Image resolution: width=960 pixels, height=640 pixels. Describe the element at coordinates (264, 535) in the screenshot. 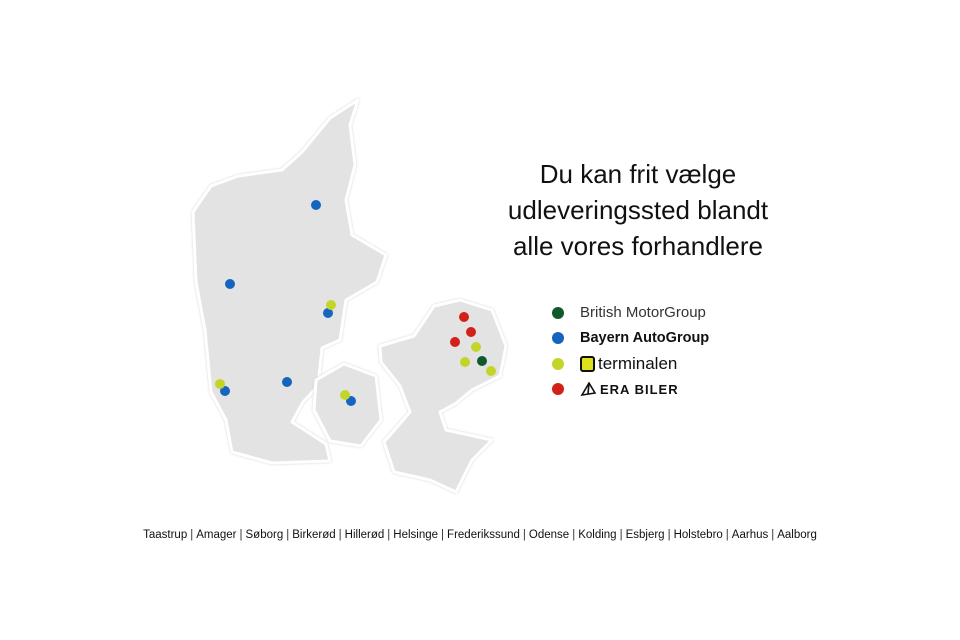

I see `city-name: Søborg` at that location.